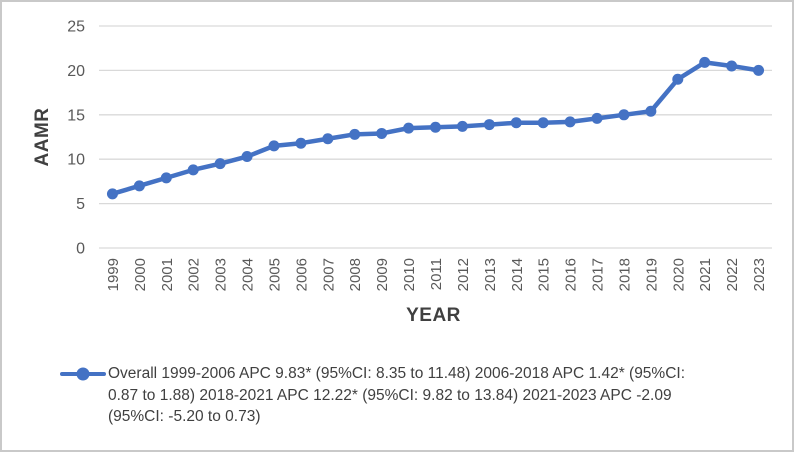  Describe the element at coordinates (140, 274) in the screenshot. I see `x-tick-label: 2000` at that location.